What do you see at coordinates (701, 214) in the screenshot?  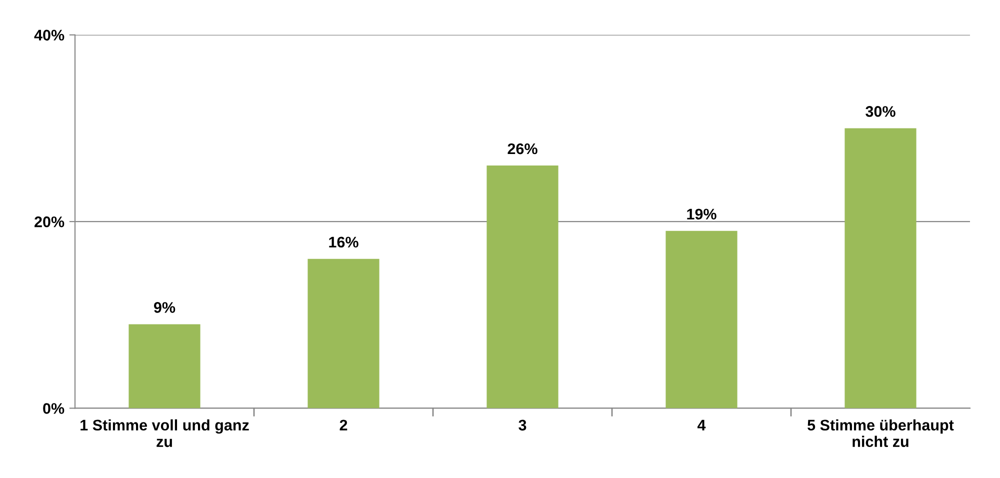 I see `data-label: 19%` at bounding box center [701, 214].